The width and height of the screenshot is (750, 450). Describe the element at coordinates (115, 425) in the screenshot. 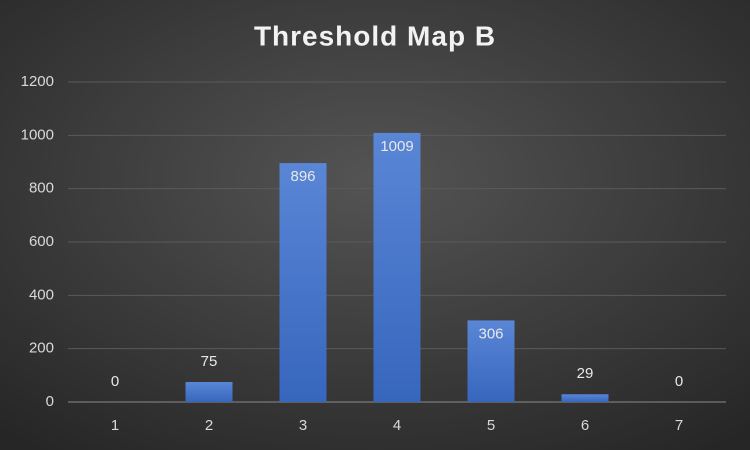

I see `x-tick-label: 1` at that location.